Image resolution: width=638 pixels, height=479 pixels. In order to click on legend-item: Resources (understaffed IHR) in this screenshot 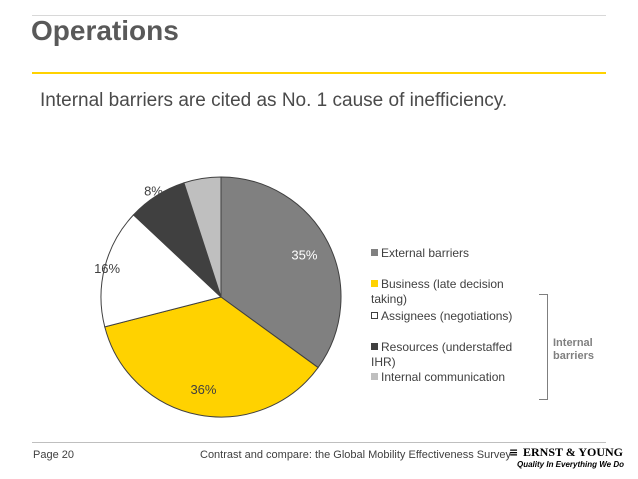, I will do `click(451, 355)`.